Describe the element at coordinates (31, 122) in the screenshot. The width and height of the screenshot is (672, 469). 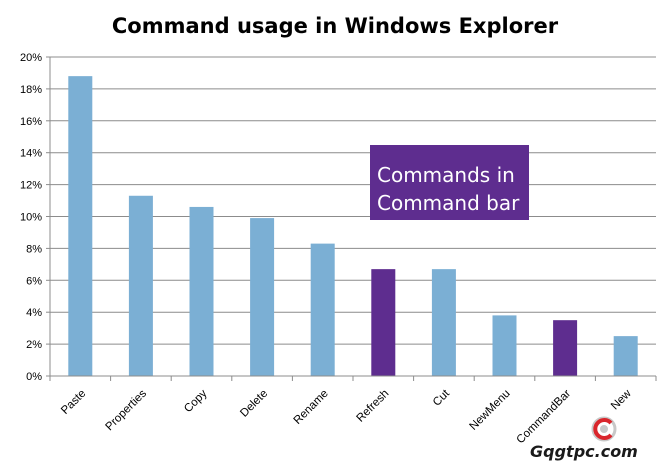
I see `y-tick-label: 16%` at that location.